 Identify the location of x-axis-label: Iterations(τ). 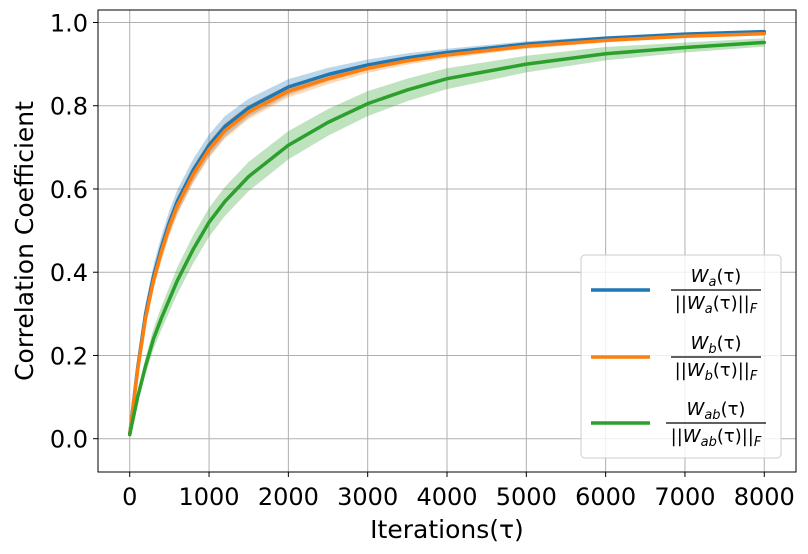
(447, 529).